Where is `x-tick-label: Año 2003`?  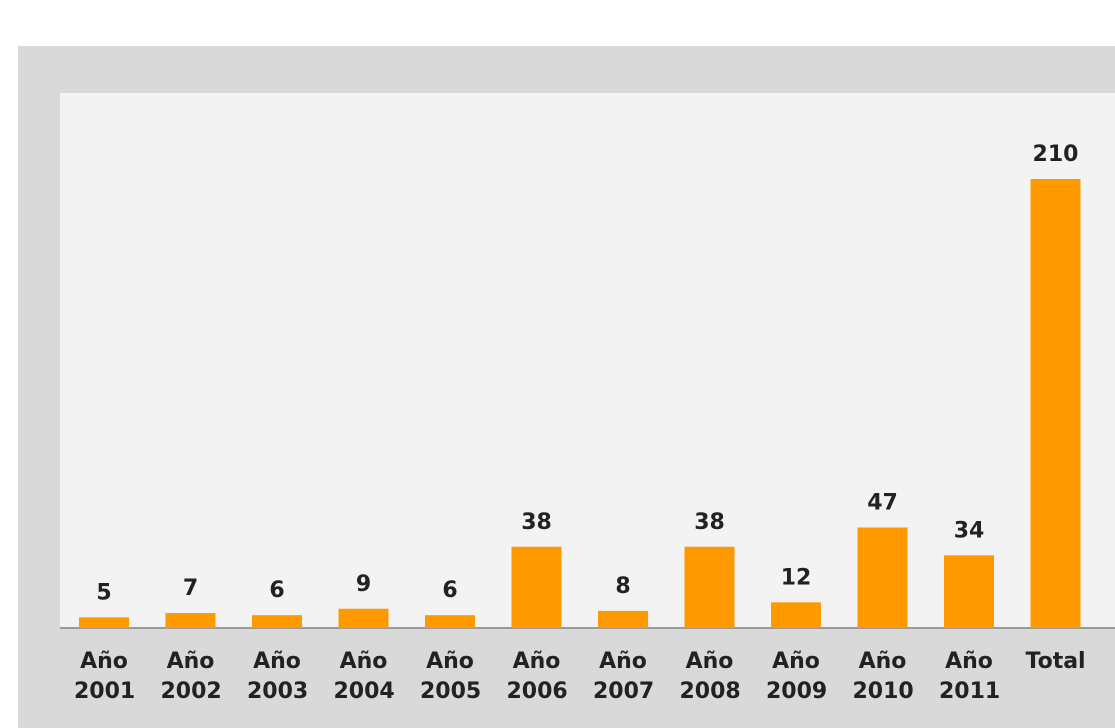
x-tick-label: Año 2003 is located at coordinates (278, 676).